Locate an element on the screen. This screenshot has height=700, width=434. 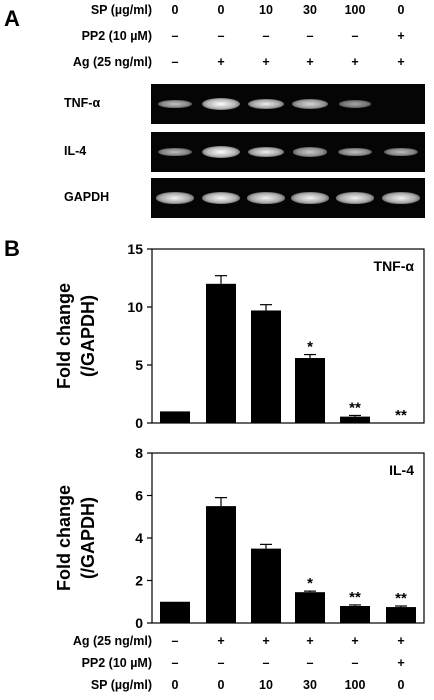
y-tick-label: 5 is located at coordinates (139, 365).